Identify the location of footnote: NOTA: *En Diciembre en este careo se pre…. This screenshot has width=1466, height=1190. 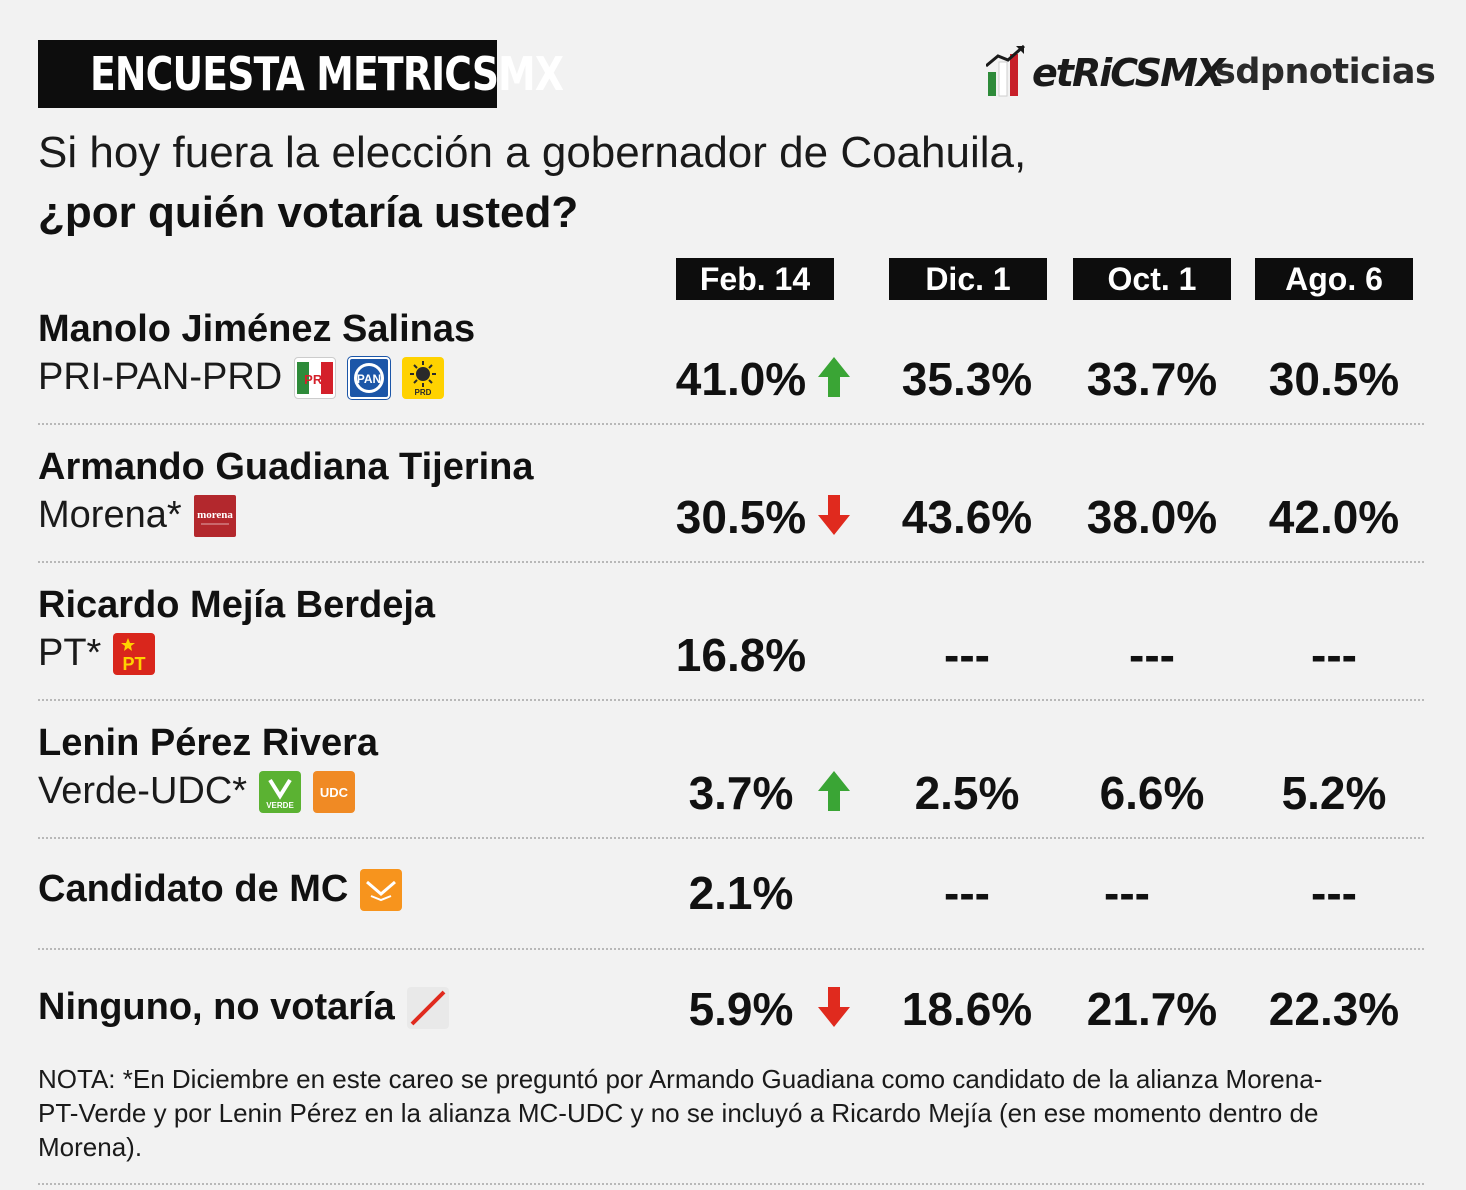
(680, 1113).